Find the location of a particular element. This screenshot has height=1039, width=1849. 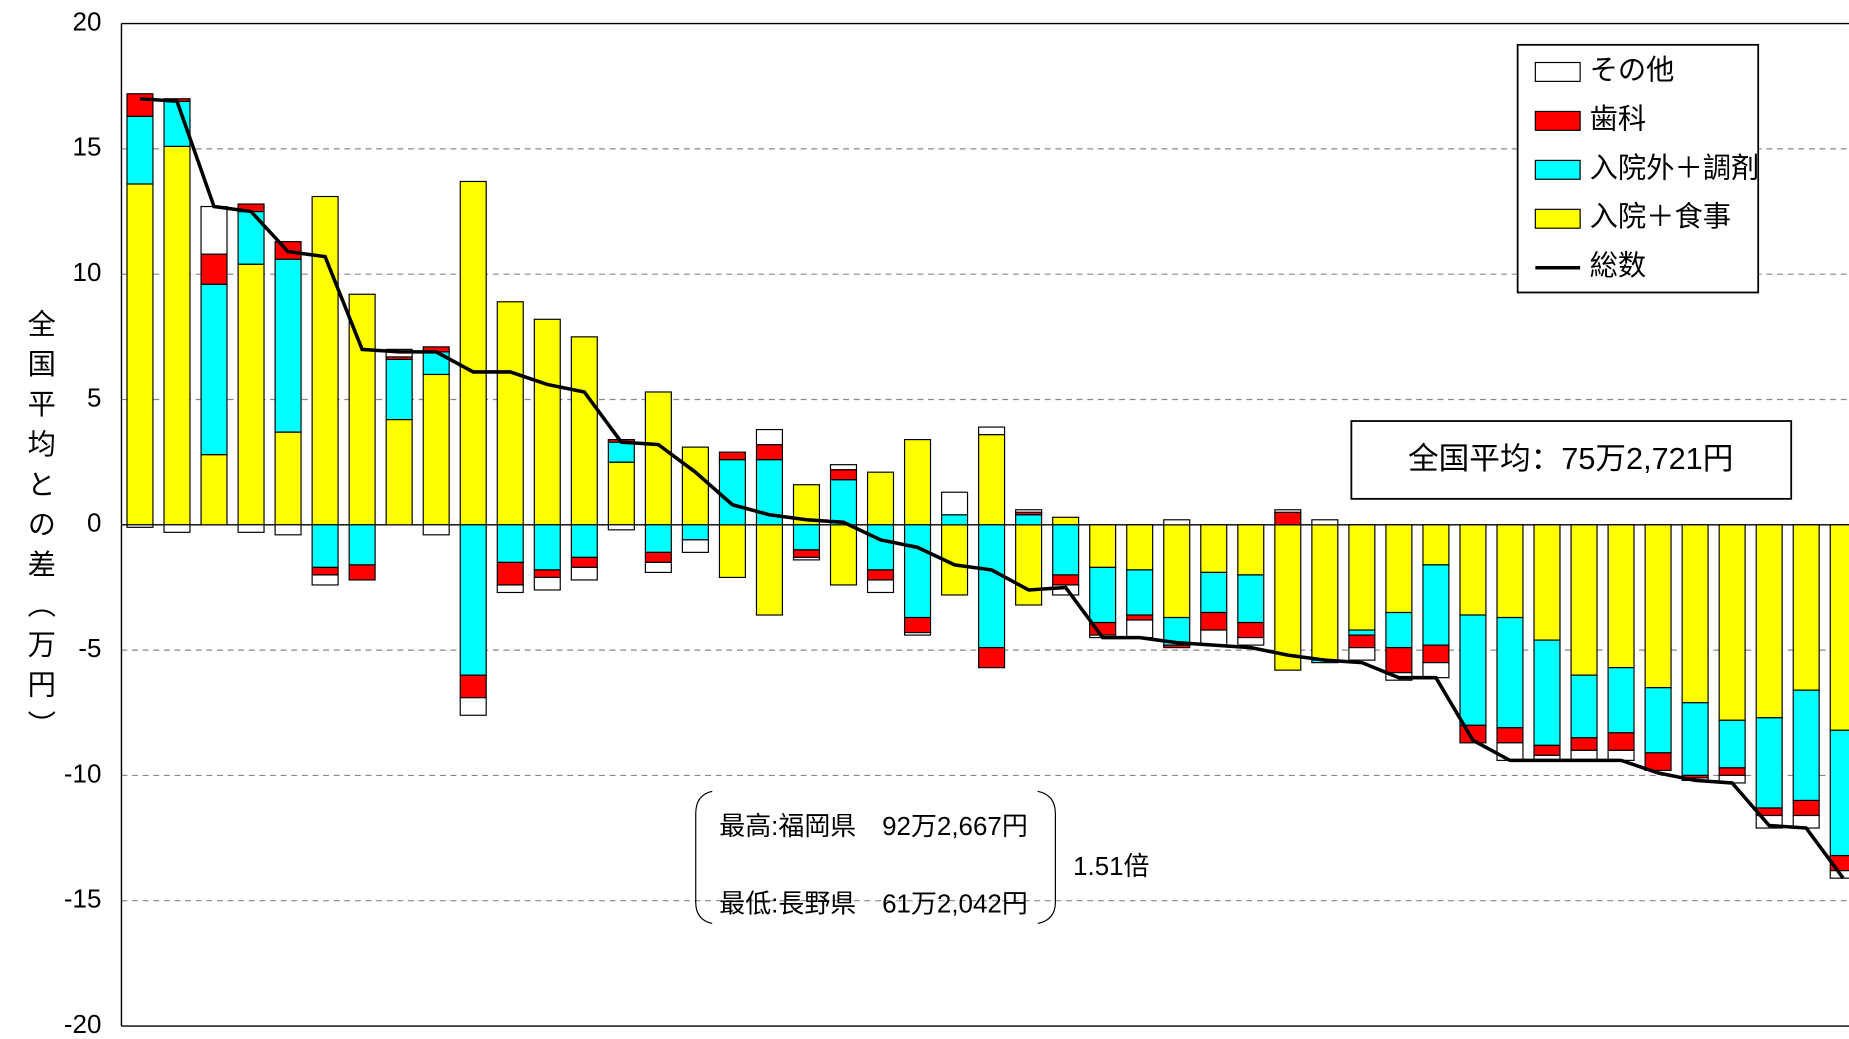

ratio-label: 1.51倍 is located at coordinates (1111, 866).